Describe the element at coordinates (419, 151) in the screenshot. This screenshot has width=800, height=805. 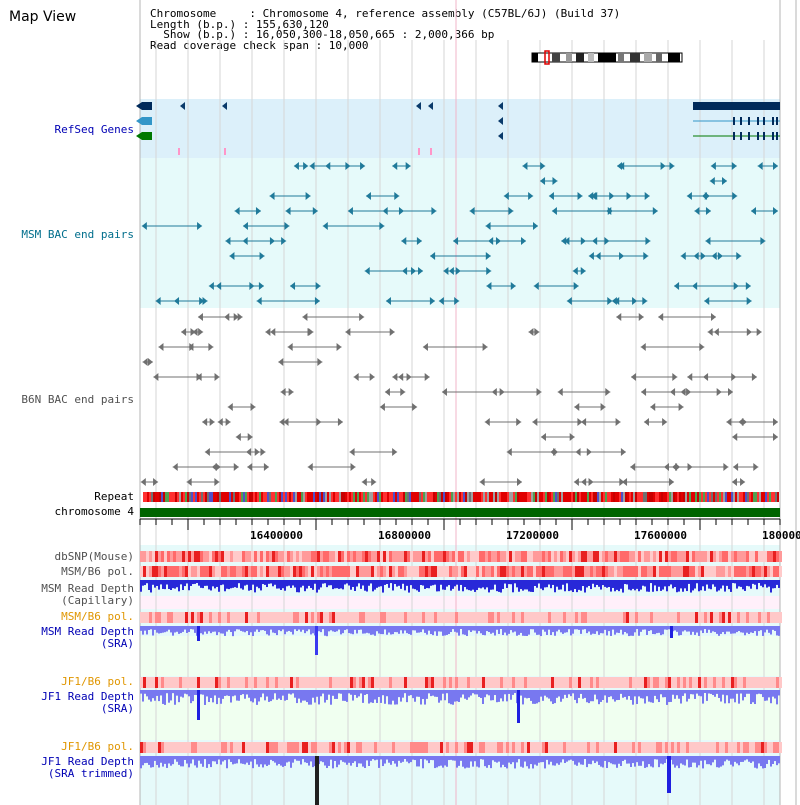
I see `gene-mark` at that location.